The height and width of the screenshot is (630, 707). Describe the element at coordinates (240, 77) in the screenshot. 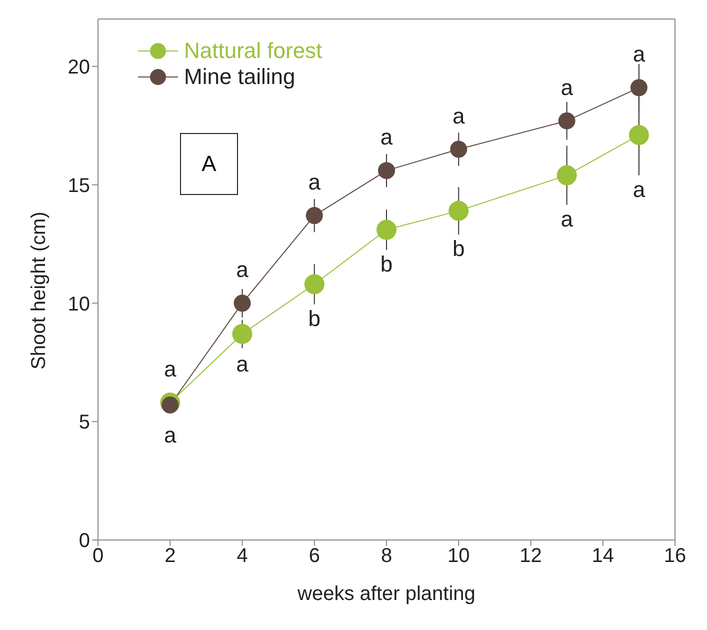

I see `legend-label: Mine tailing` at that location.